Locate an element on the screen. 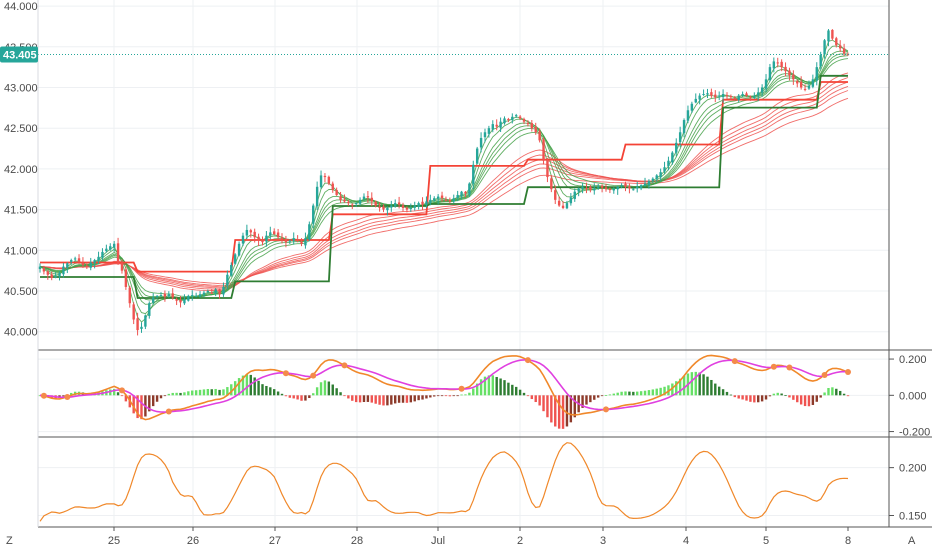  auto-scale-button: A is located at coordinates (912, 541).